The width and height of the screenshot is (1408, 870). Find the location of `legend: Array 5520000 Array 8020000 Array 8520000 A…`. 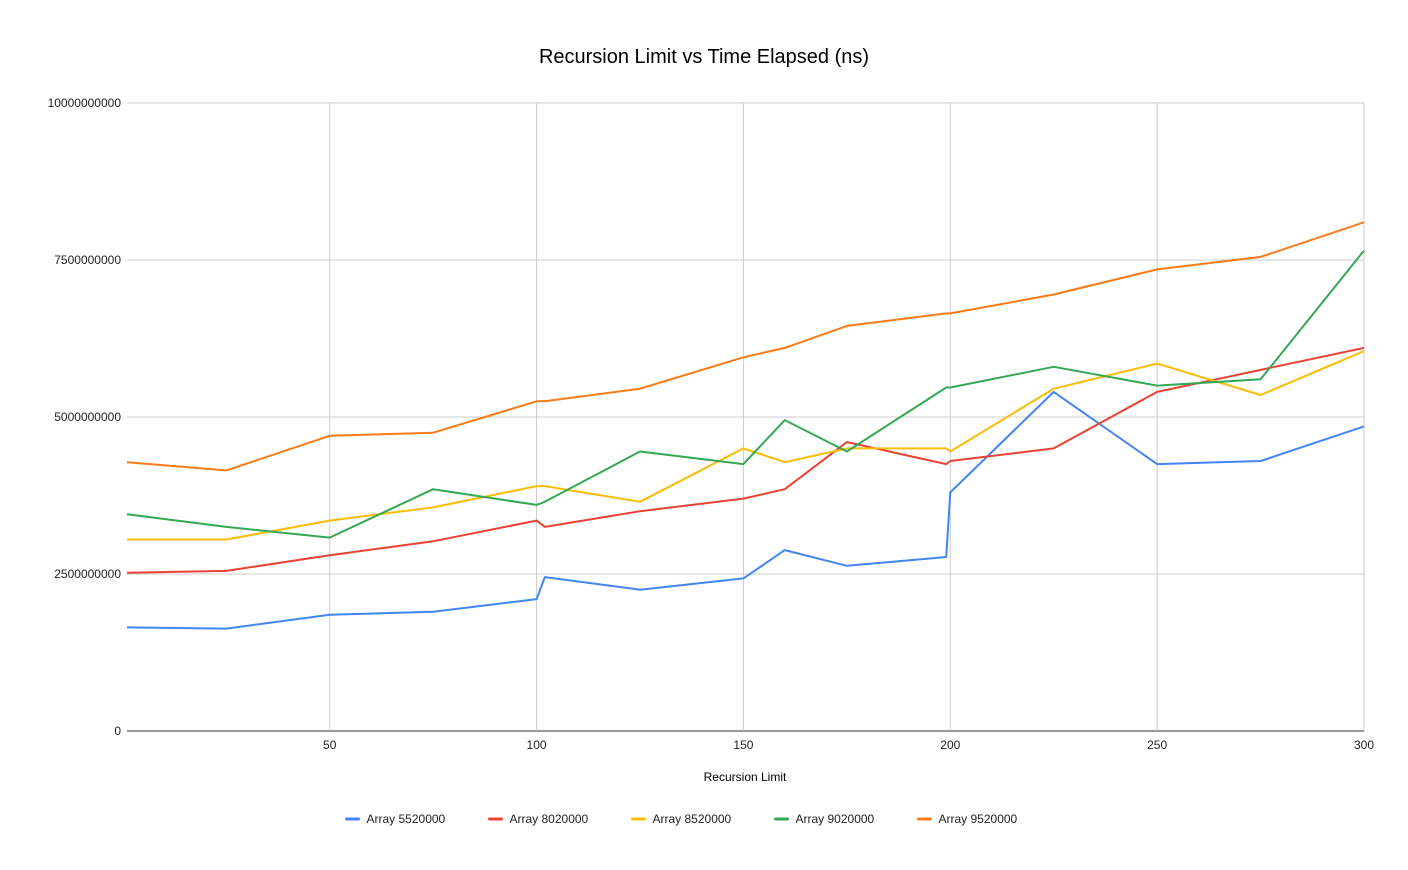

legend: Array 5520000 Array 8020000 Array 8520000 A… is located at coordinates (681, 819).